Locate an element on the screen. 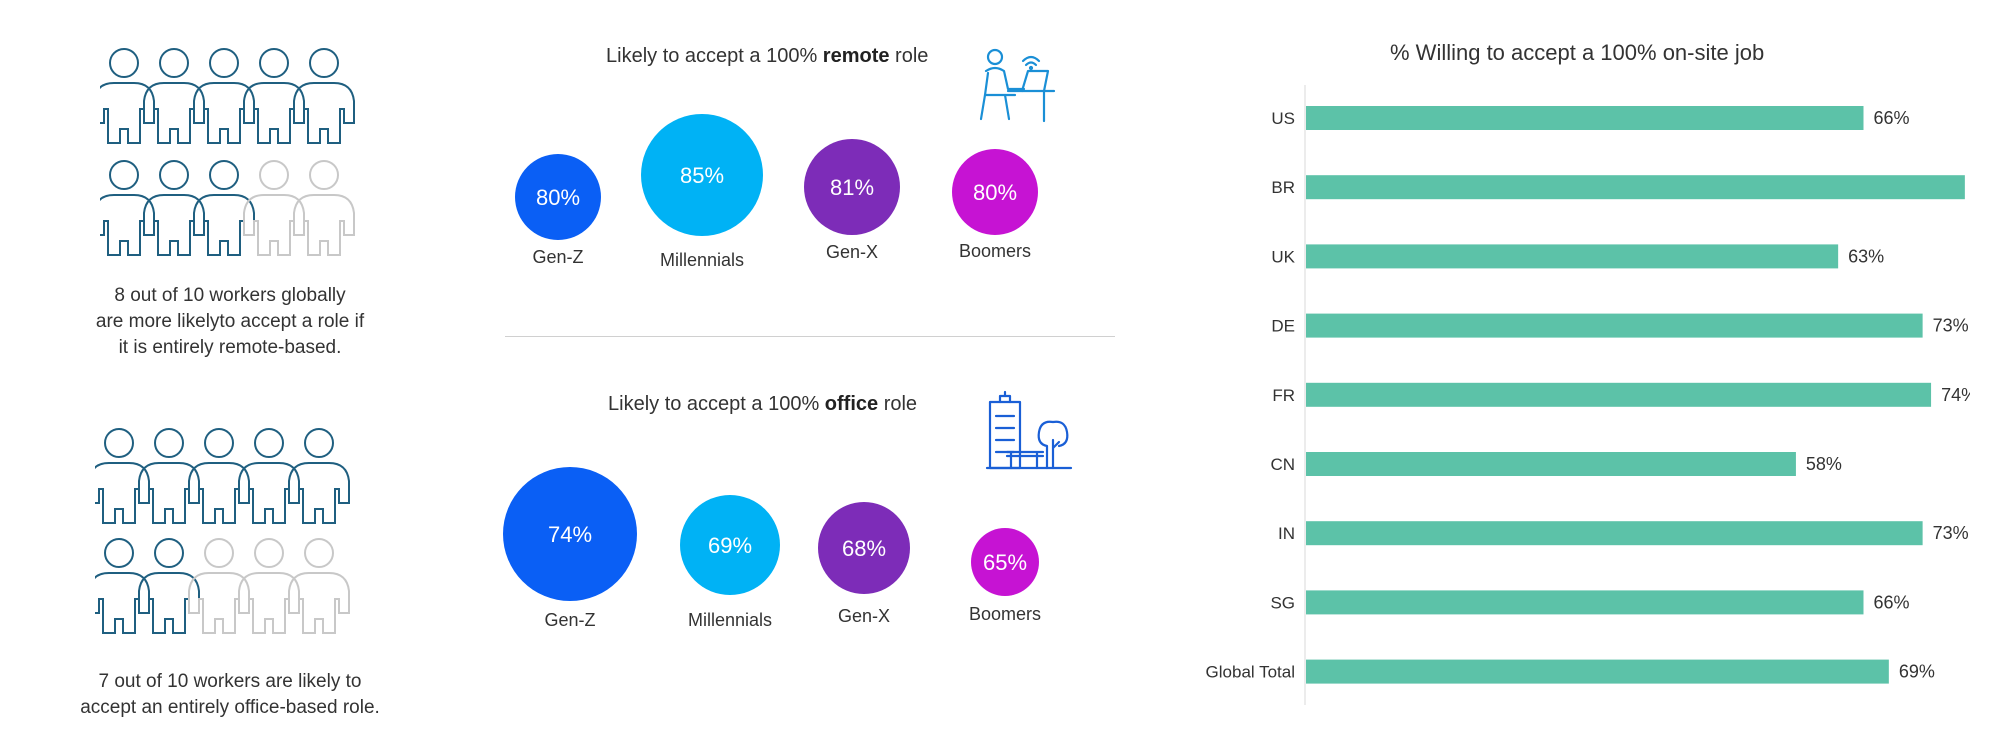 Image resolution: width=2000 pixels, height=750 pixels. bubble-value: 81% is located at coordinates (852, 187).